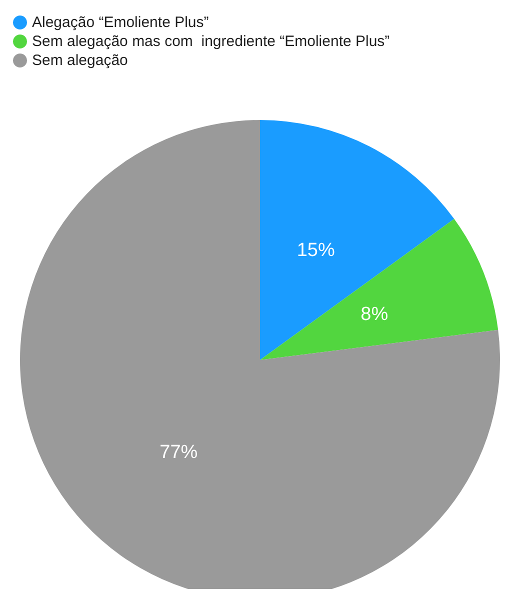  What do you see at coordinates (211, 41) in the screenshot?
I see `legend-label: Sem alegação mas com ingrediente “Emoliente Plus”` at bounding box center [211, 41].